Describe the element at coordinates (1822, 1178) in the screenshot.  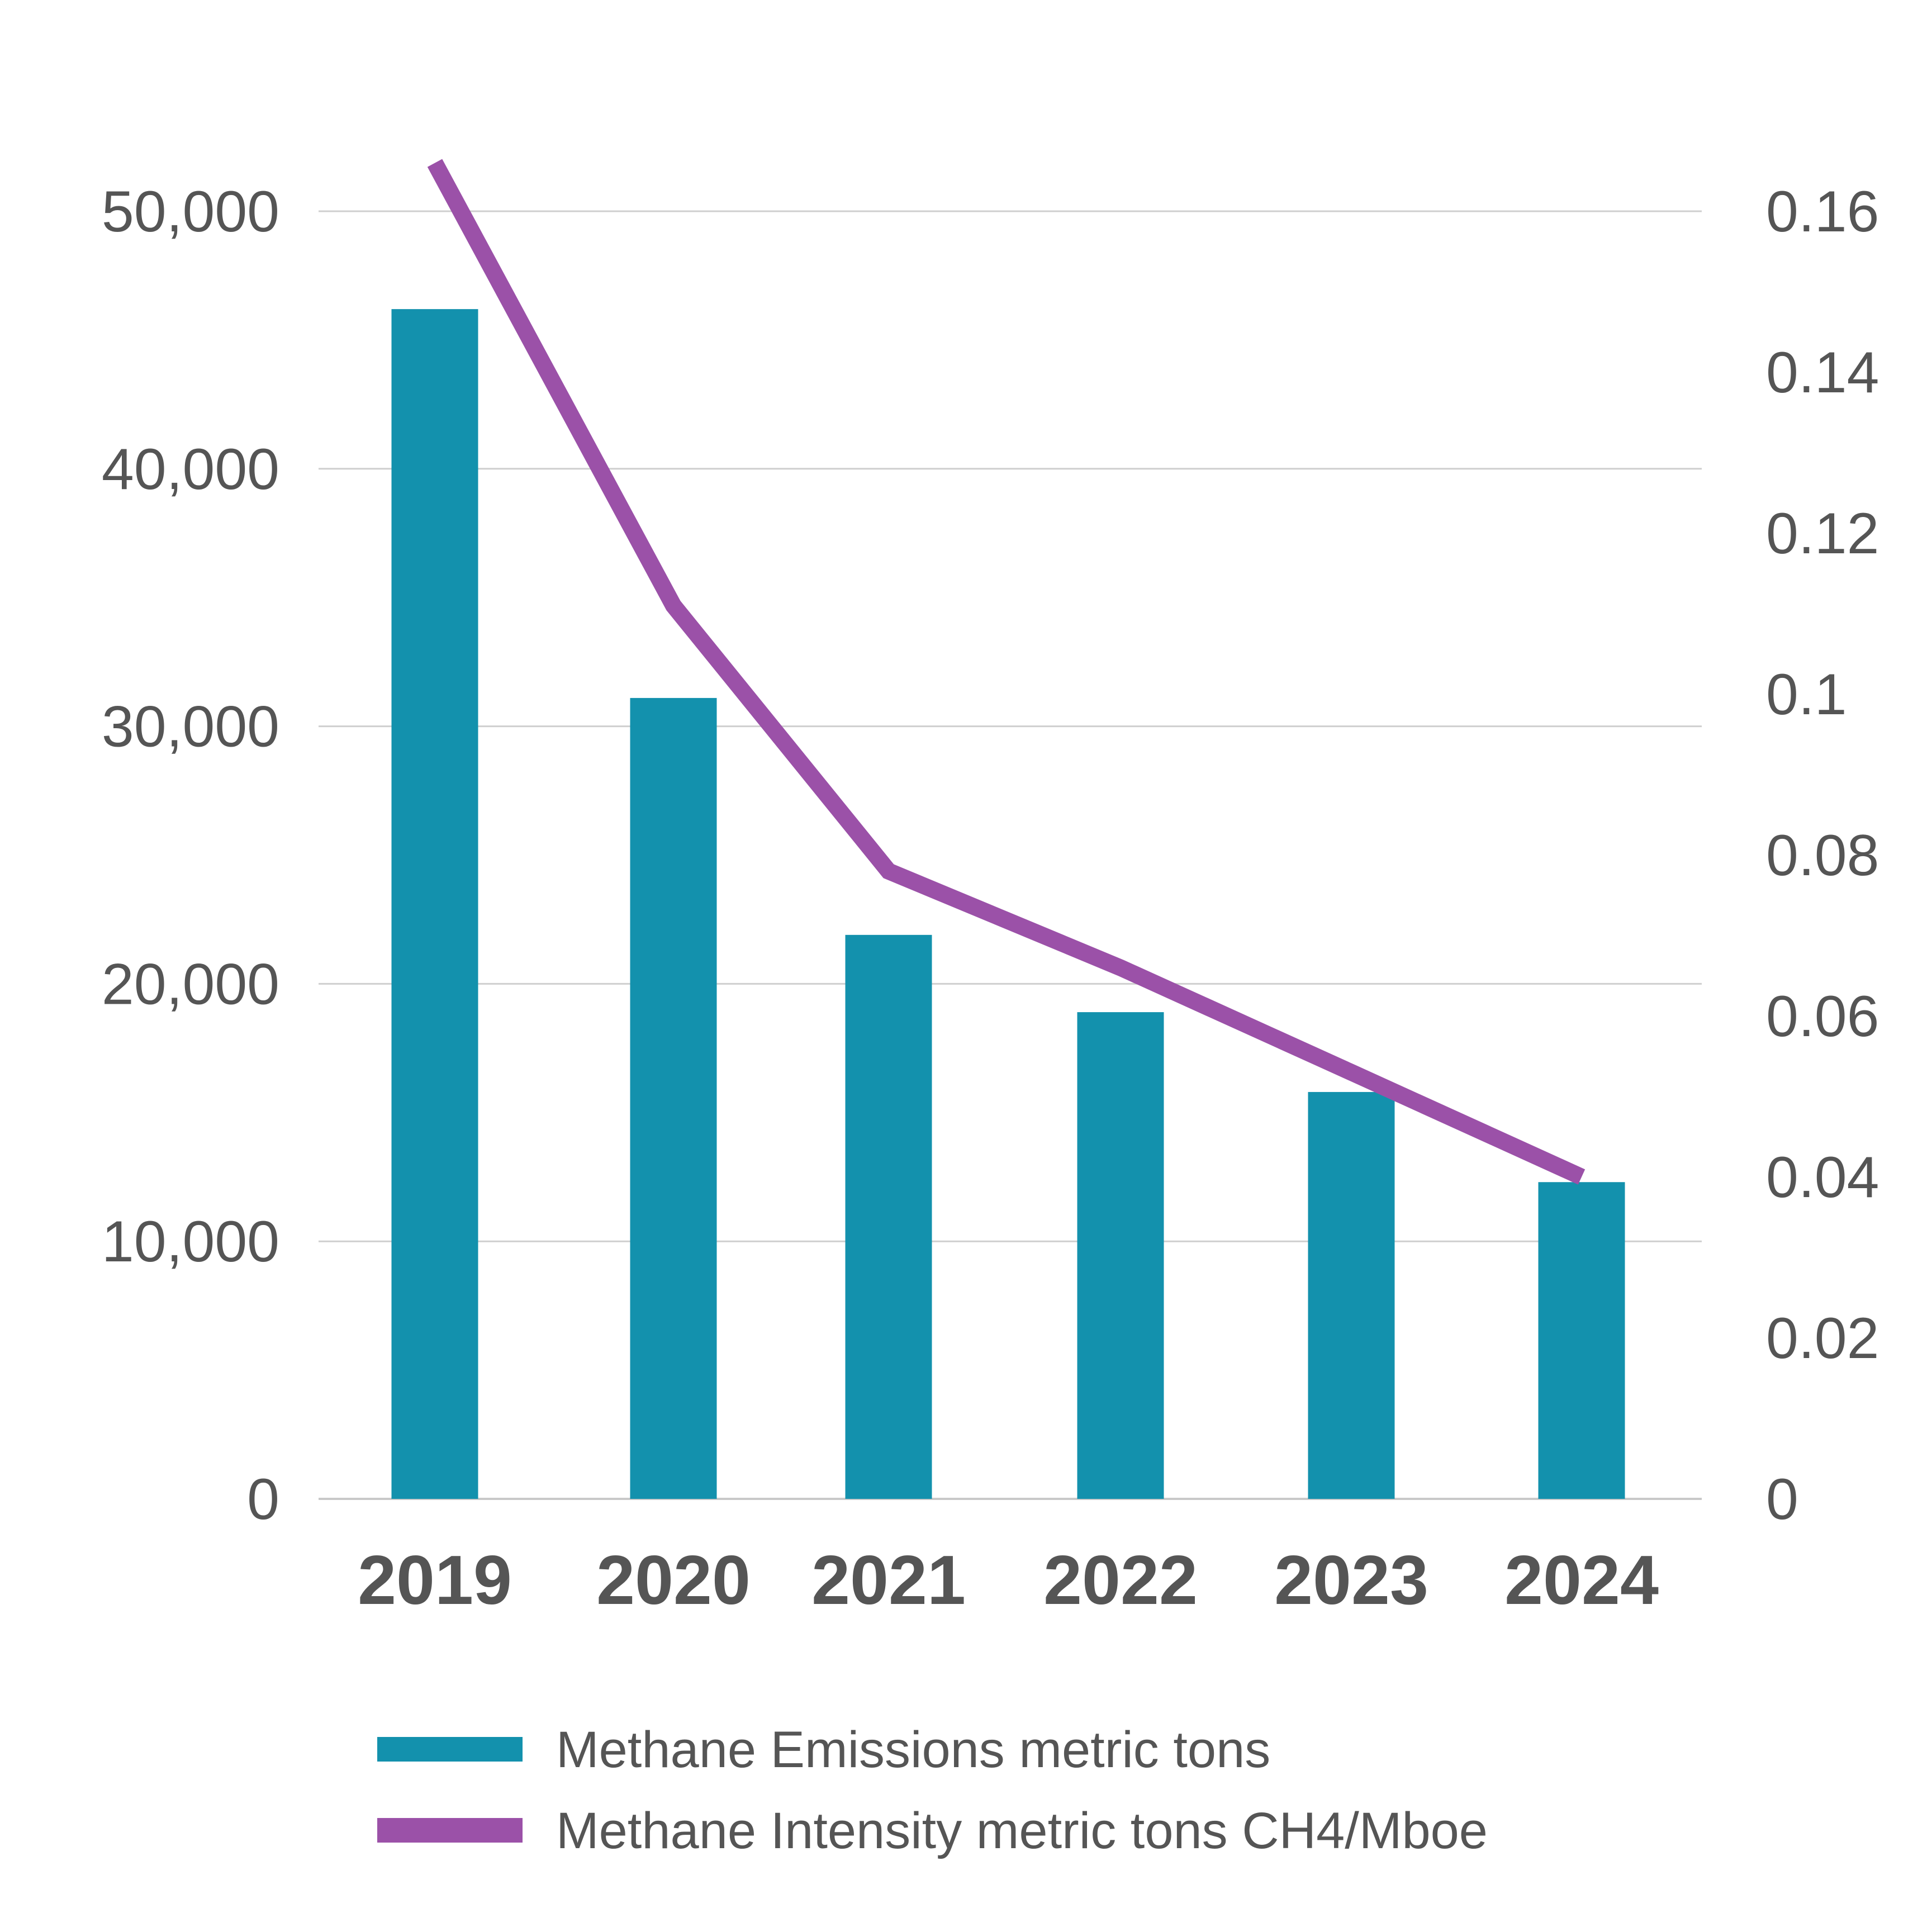
I see `right-tick-label: 0.04` at that location.